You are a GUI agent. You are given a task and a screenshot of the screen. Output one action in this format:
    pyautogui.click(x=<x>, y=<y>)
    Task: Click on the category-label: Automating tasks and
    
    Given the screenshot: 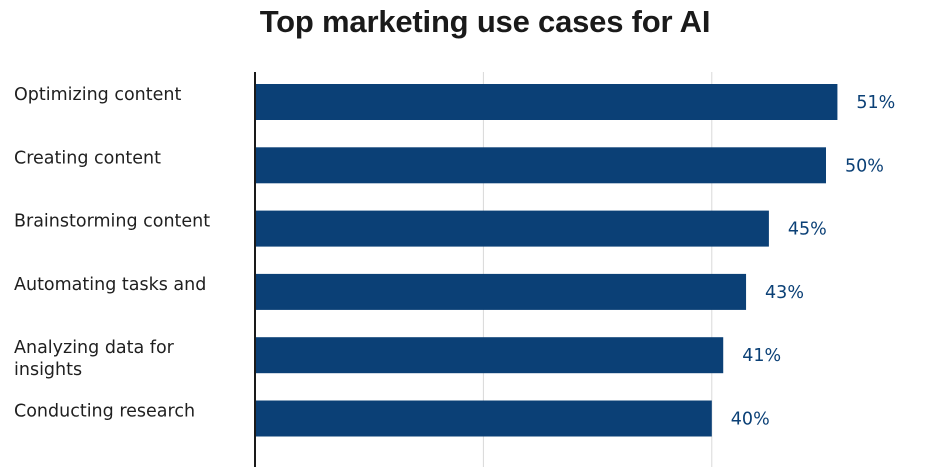 What is the action you would take?
    pyautogui.click(x=110, y=285)
    